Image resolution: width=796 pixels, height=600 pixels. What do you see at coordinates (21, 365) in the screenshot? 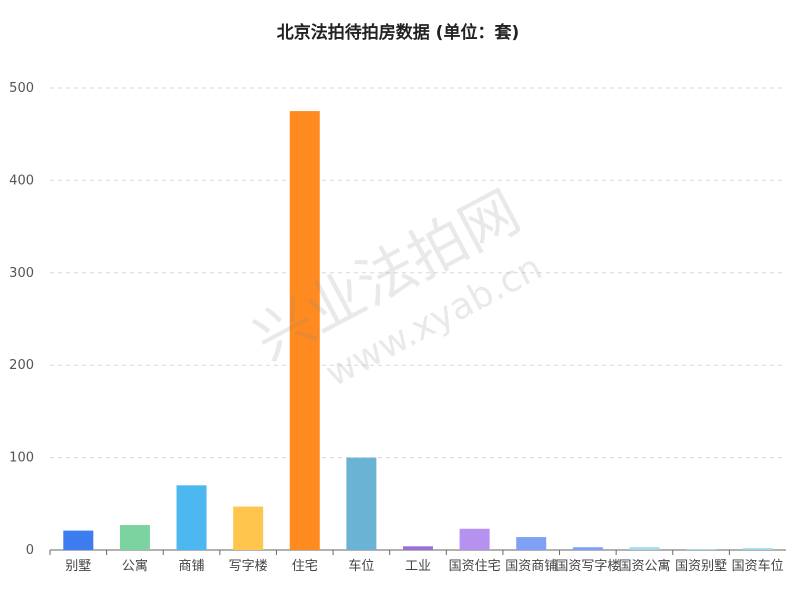
I see `y-tick-label: 200` at bounding box center [21, 365].